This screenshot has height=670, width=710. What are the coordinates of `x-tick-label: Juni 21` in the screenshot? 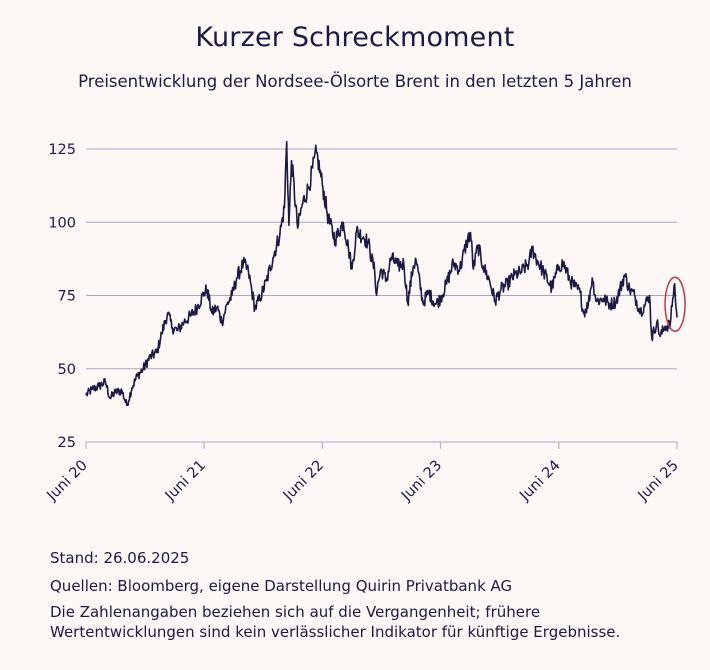 It's located at (185, 481).